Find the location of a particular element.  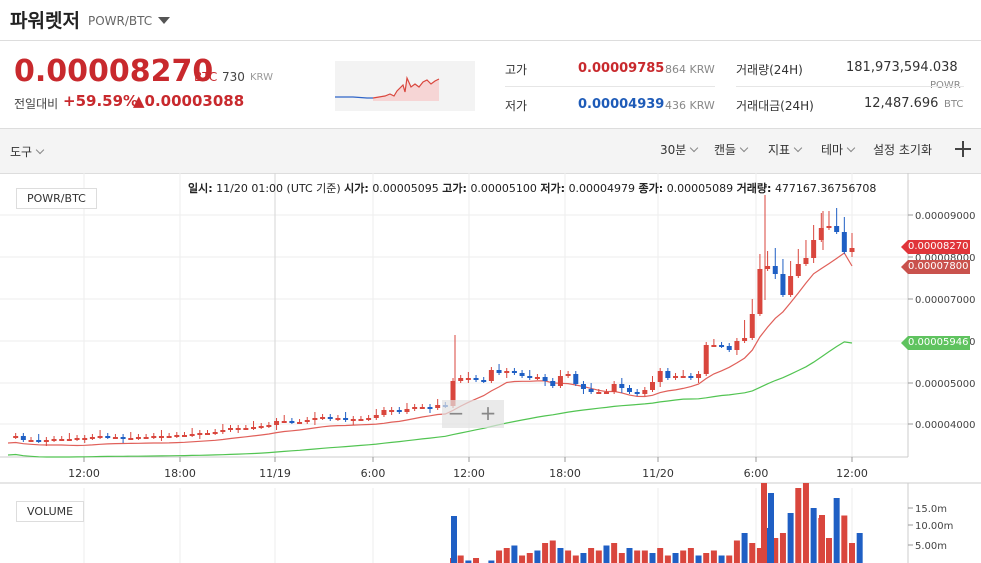

pair-name: POWR/BTC is located at coordinates (120, 21).